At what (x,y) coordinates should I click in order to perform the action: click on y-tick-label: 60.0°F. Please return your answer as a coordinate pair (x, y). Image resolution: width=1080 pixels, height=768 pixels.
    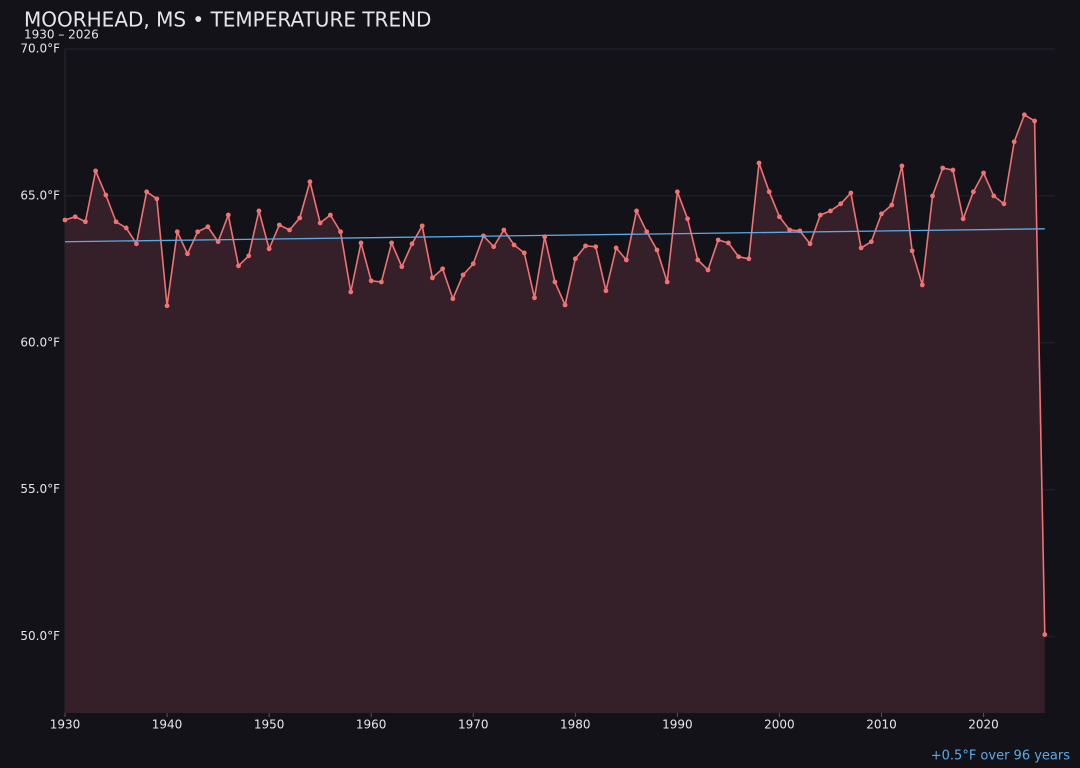
    Looking at the image, I should click on (40, 342).